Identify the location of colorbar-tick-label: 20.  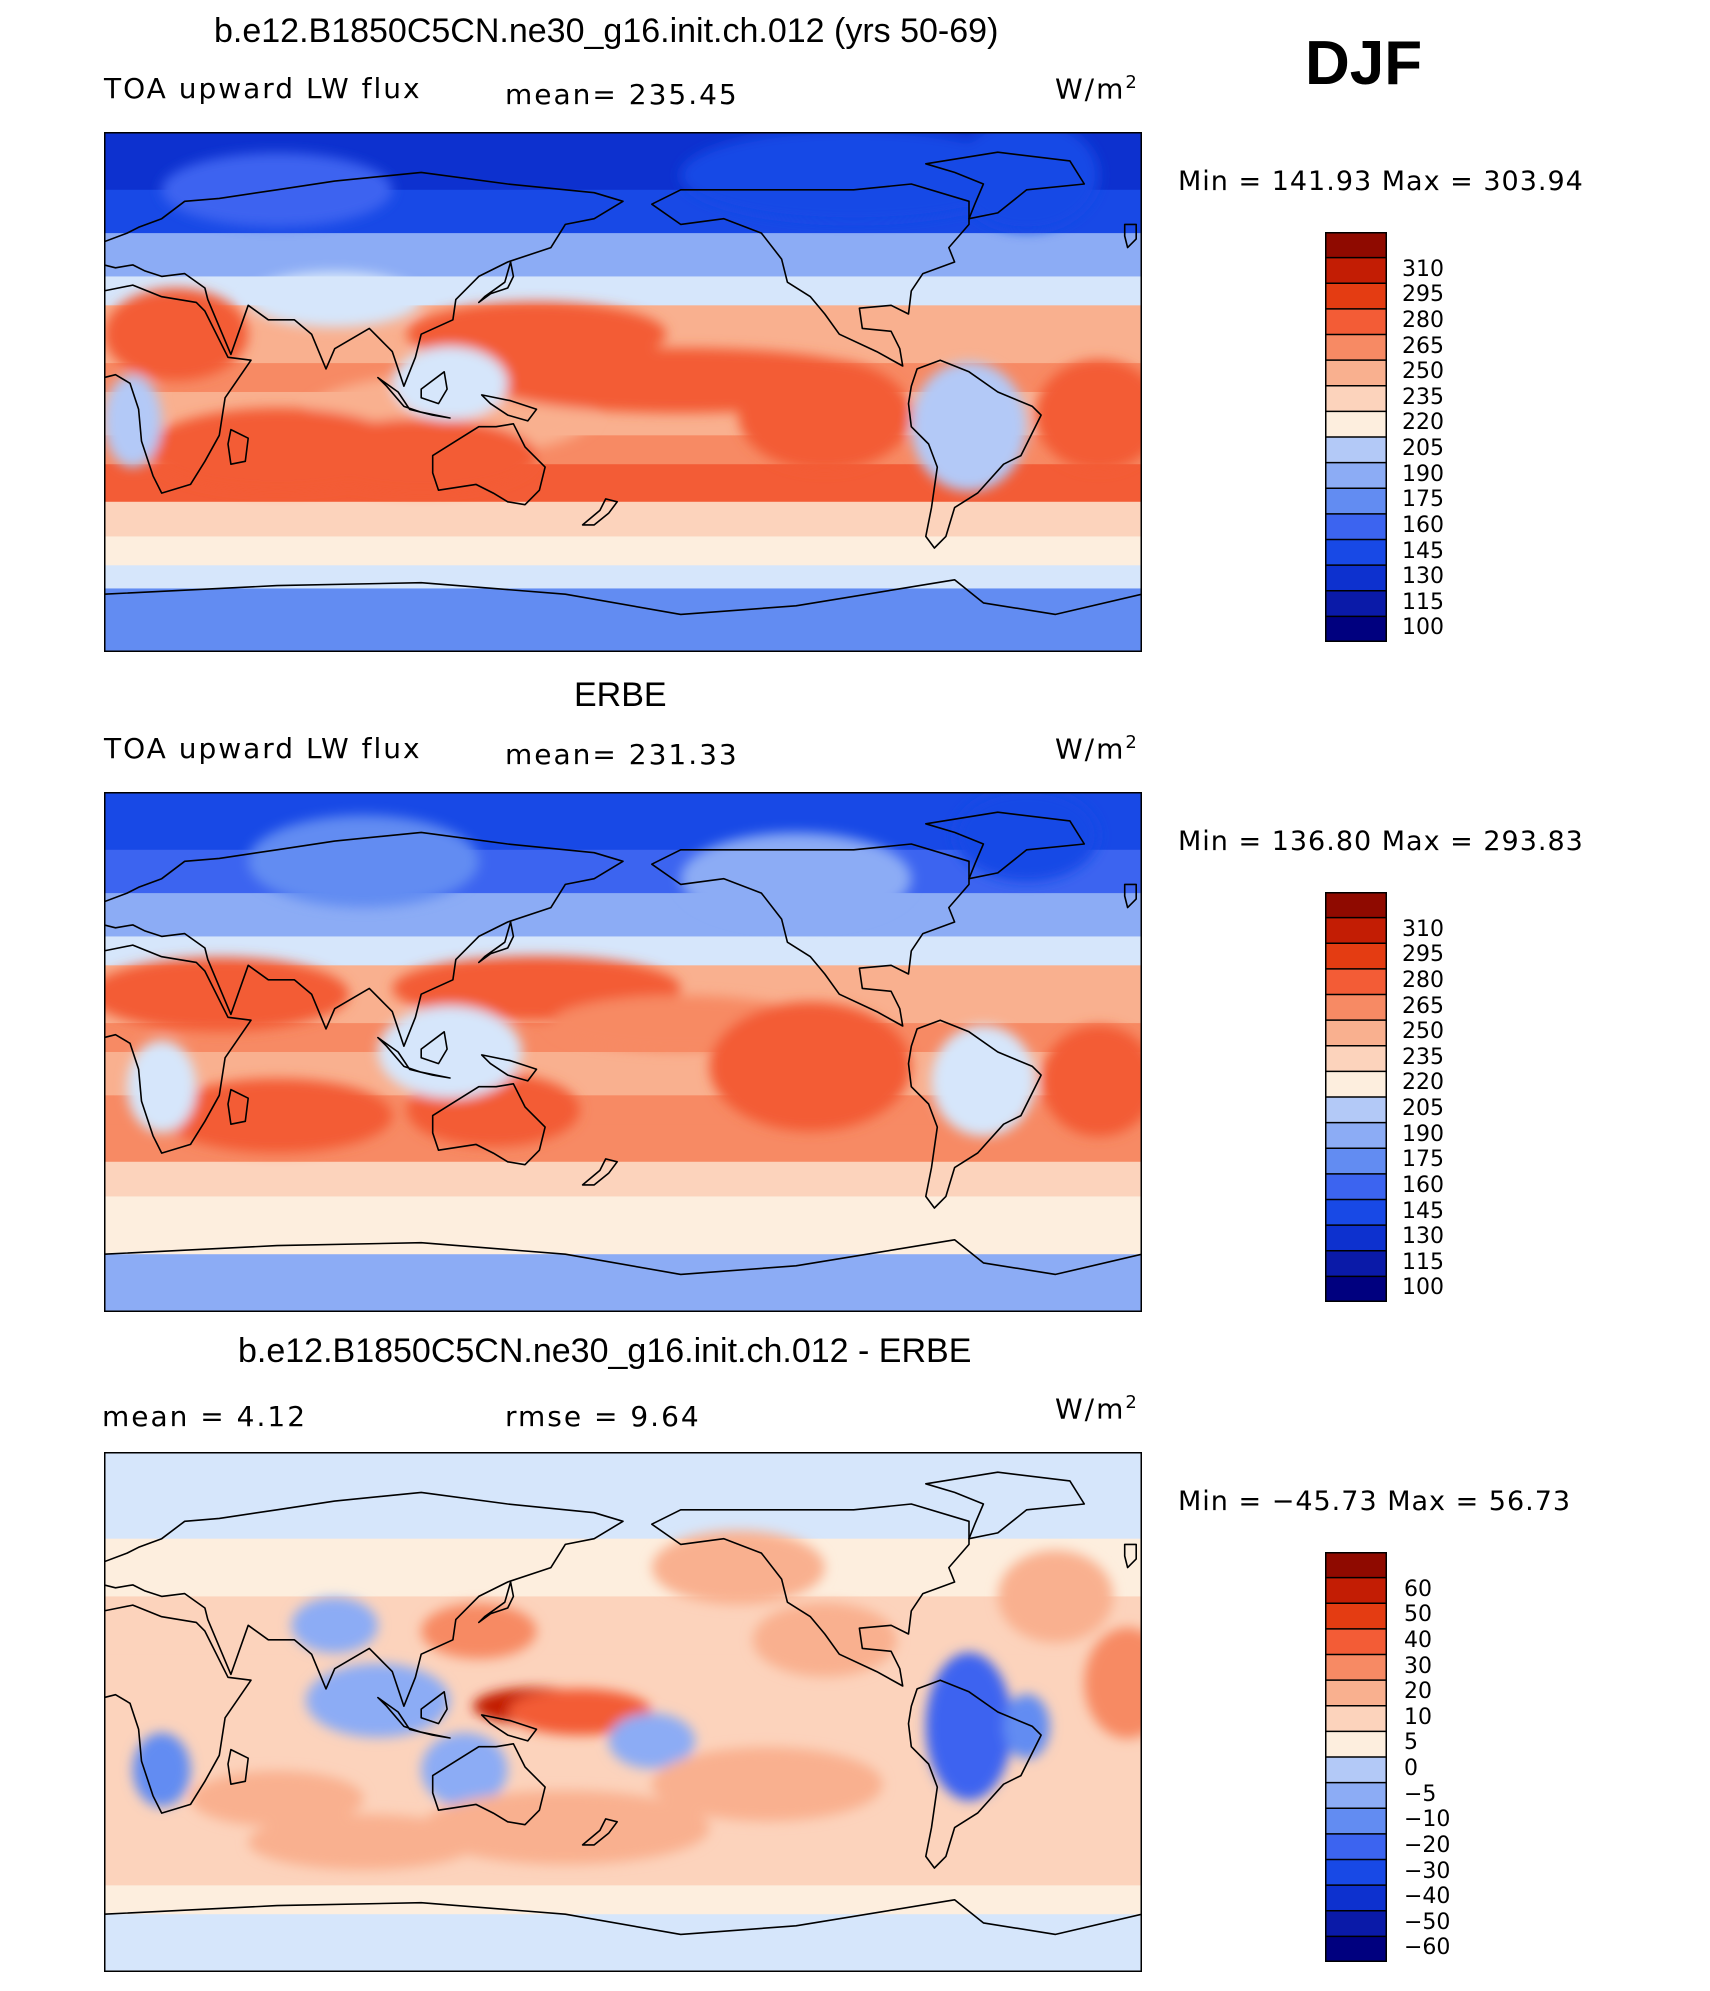
(1418, 1692).